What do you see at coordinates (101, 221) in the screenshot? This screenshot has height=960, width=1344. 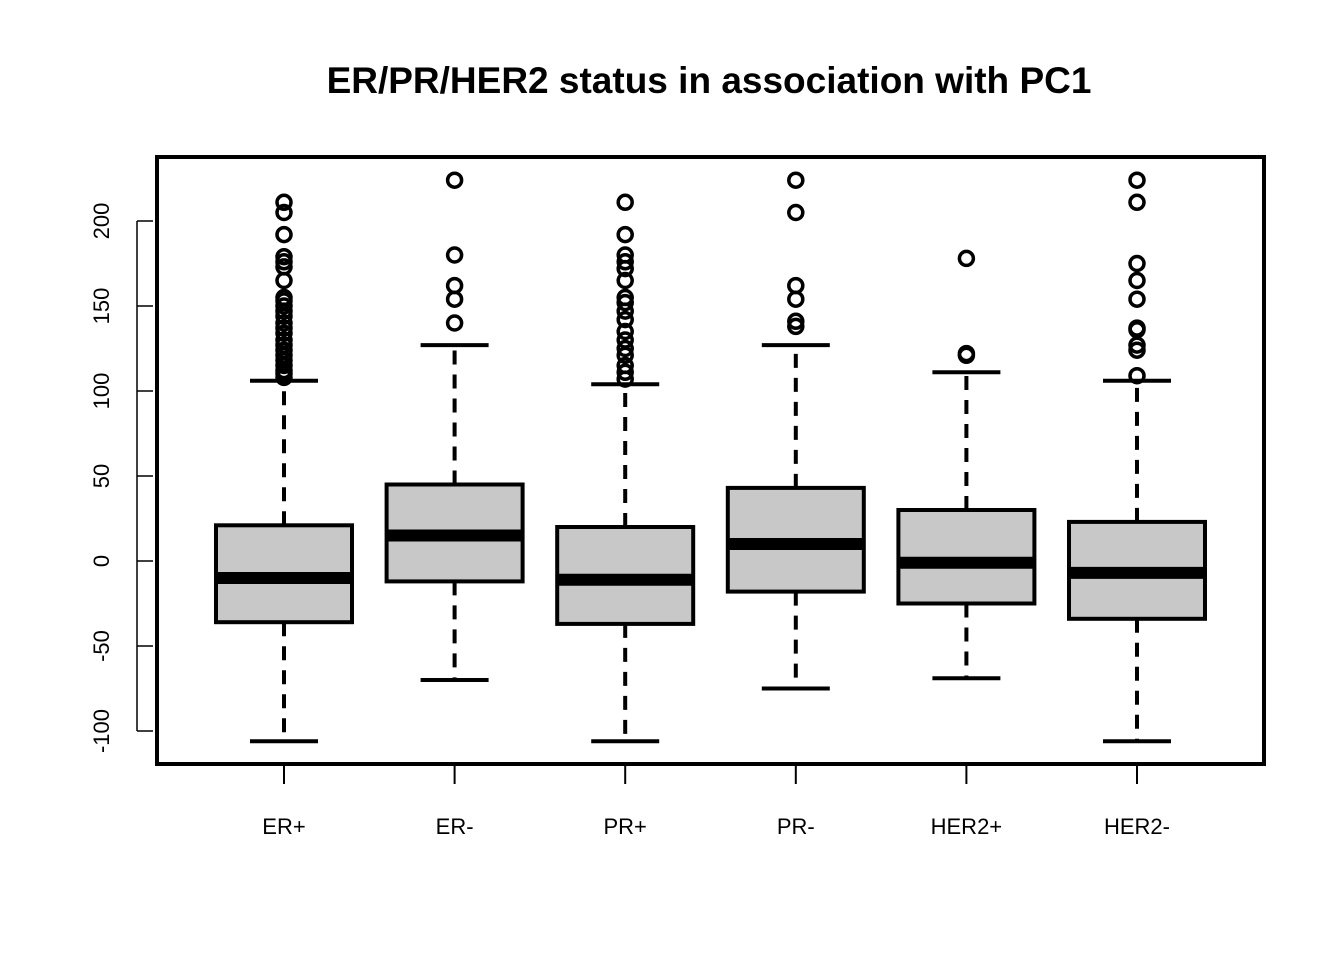 I see `y-tick-label: 200` at bounding box center [101, 221].